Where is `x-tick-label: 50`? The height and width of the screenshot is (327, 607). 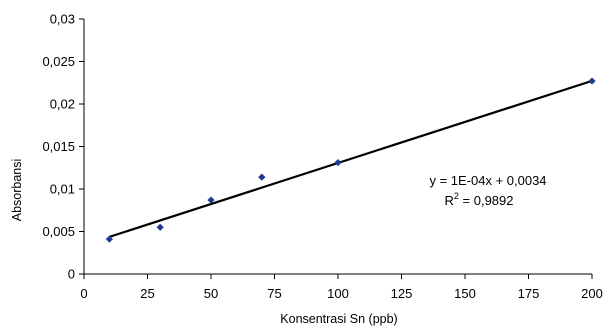
x-tick-label: 50 is located at coordinates (211, 293).